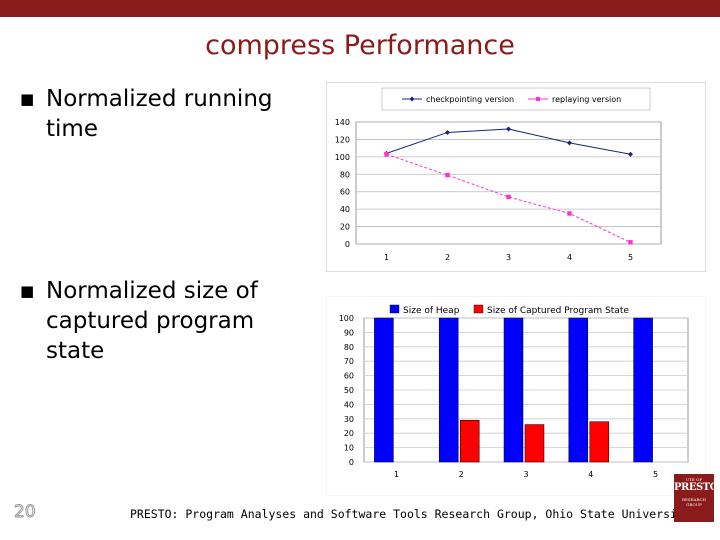  Describe the element at coordinates (431, 311) in the screenshot. I see `legend-label: Size of Heap` at that location.